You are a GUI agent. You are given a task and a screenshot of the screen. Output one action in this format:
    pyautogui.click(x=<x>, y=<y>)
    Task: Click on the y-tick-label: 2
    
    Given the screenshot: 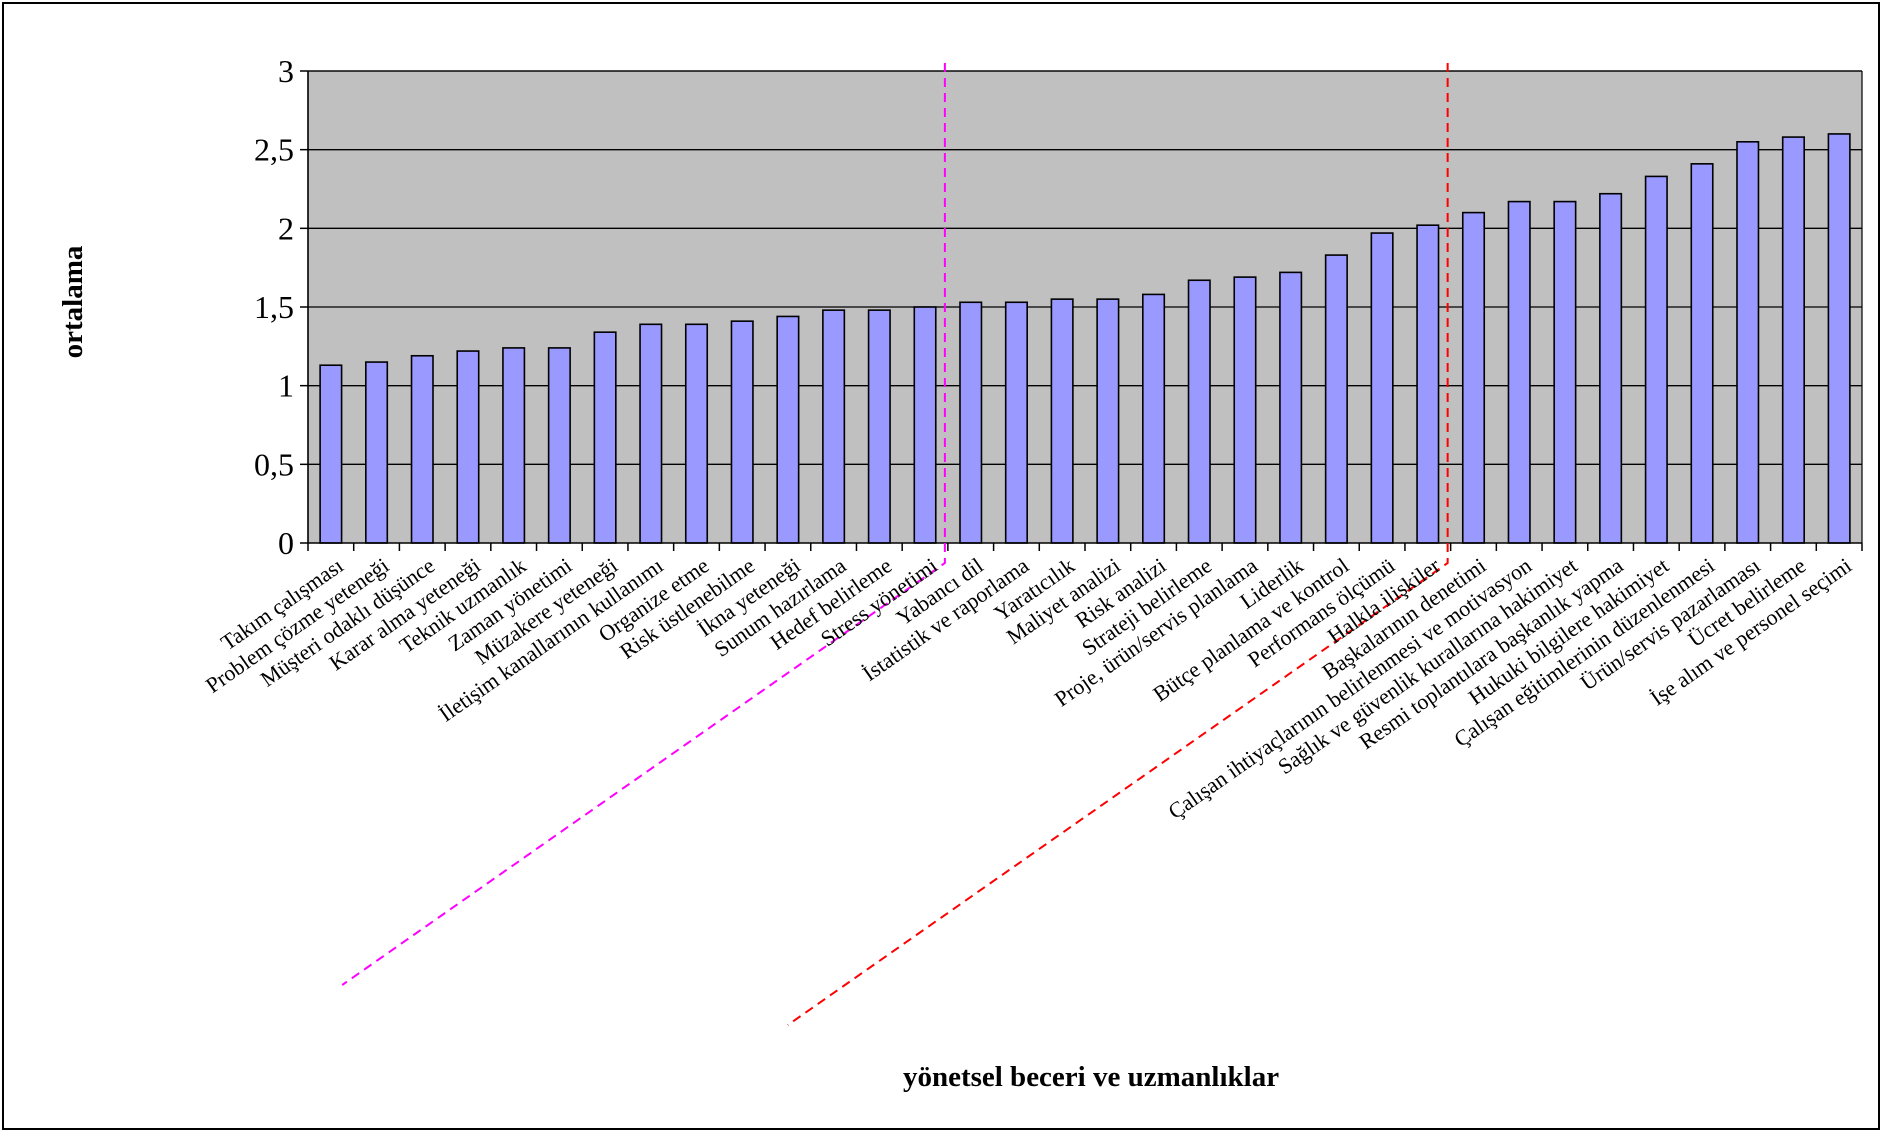 What is the action you would take?
    pyautogui.click(x=286, y=228)
    